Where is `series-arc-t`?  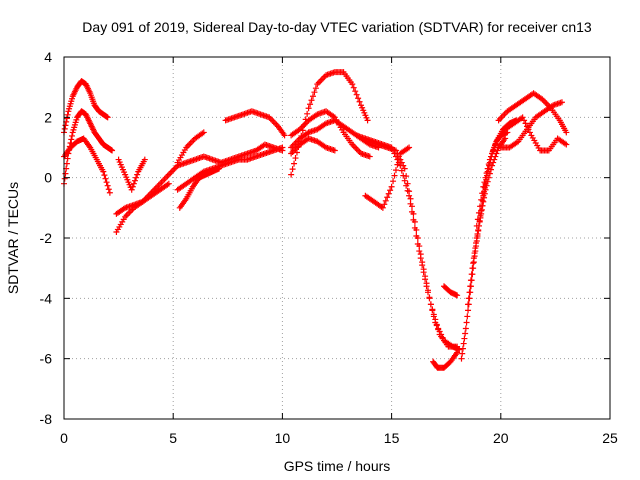 series-arc-t is located at coordinates (451, 291).